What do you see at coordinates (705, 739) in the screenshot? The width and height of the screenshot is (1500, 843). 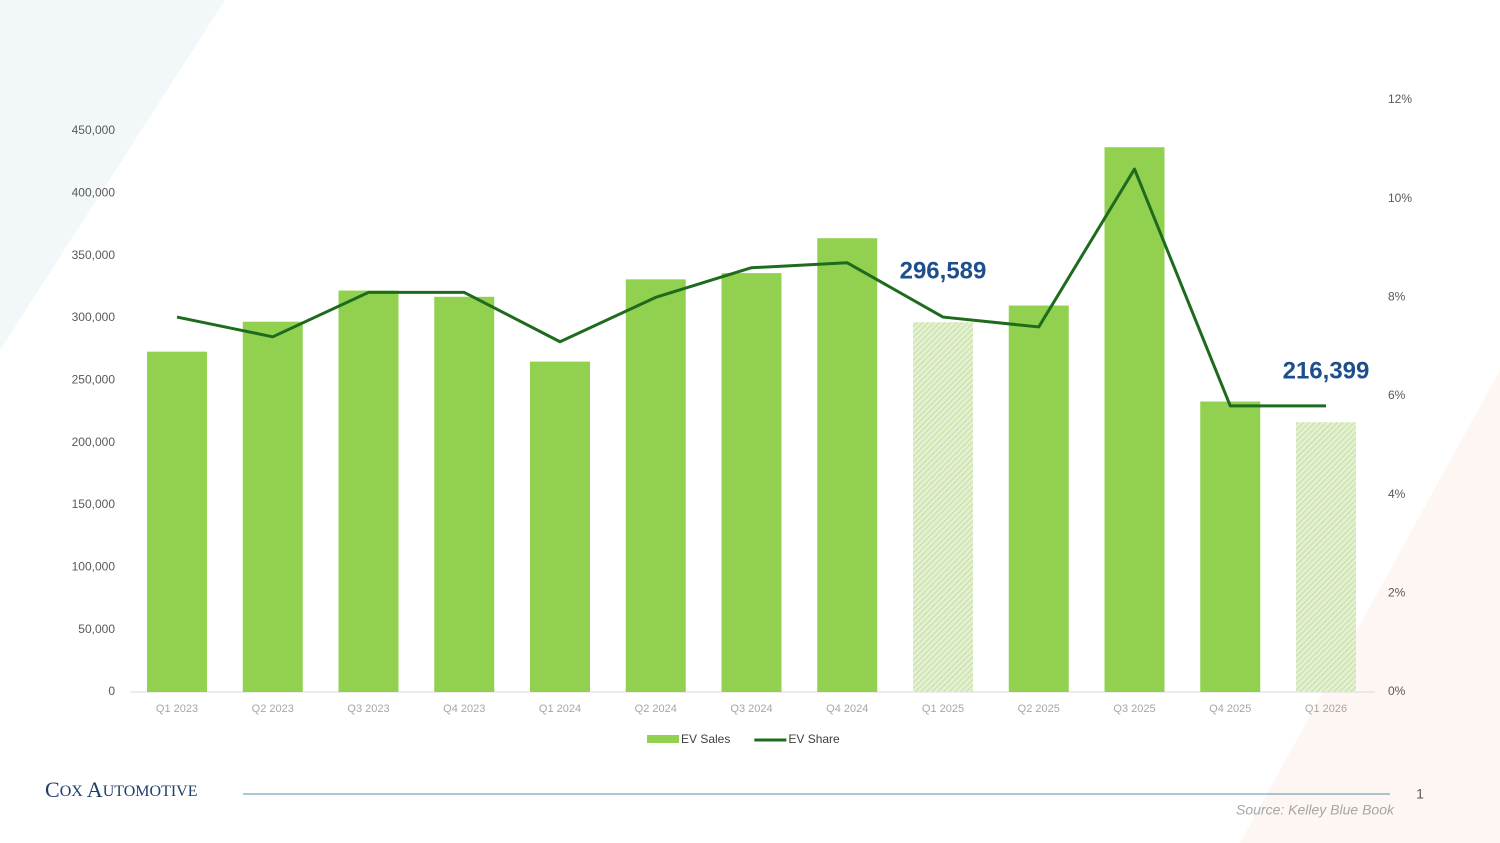 I see `legend-label: EV Sales` at bounding box center [705, 739].